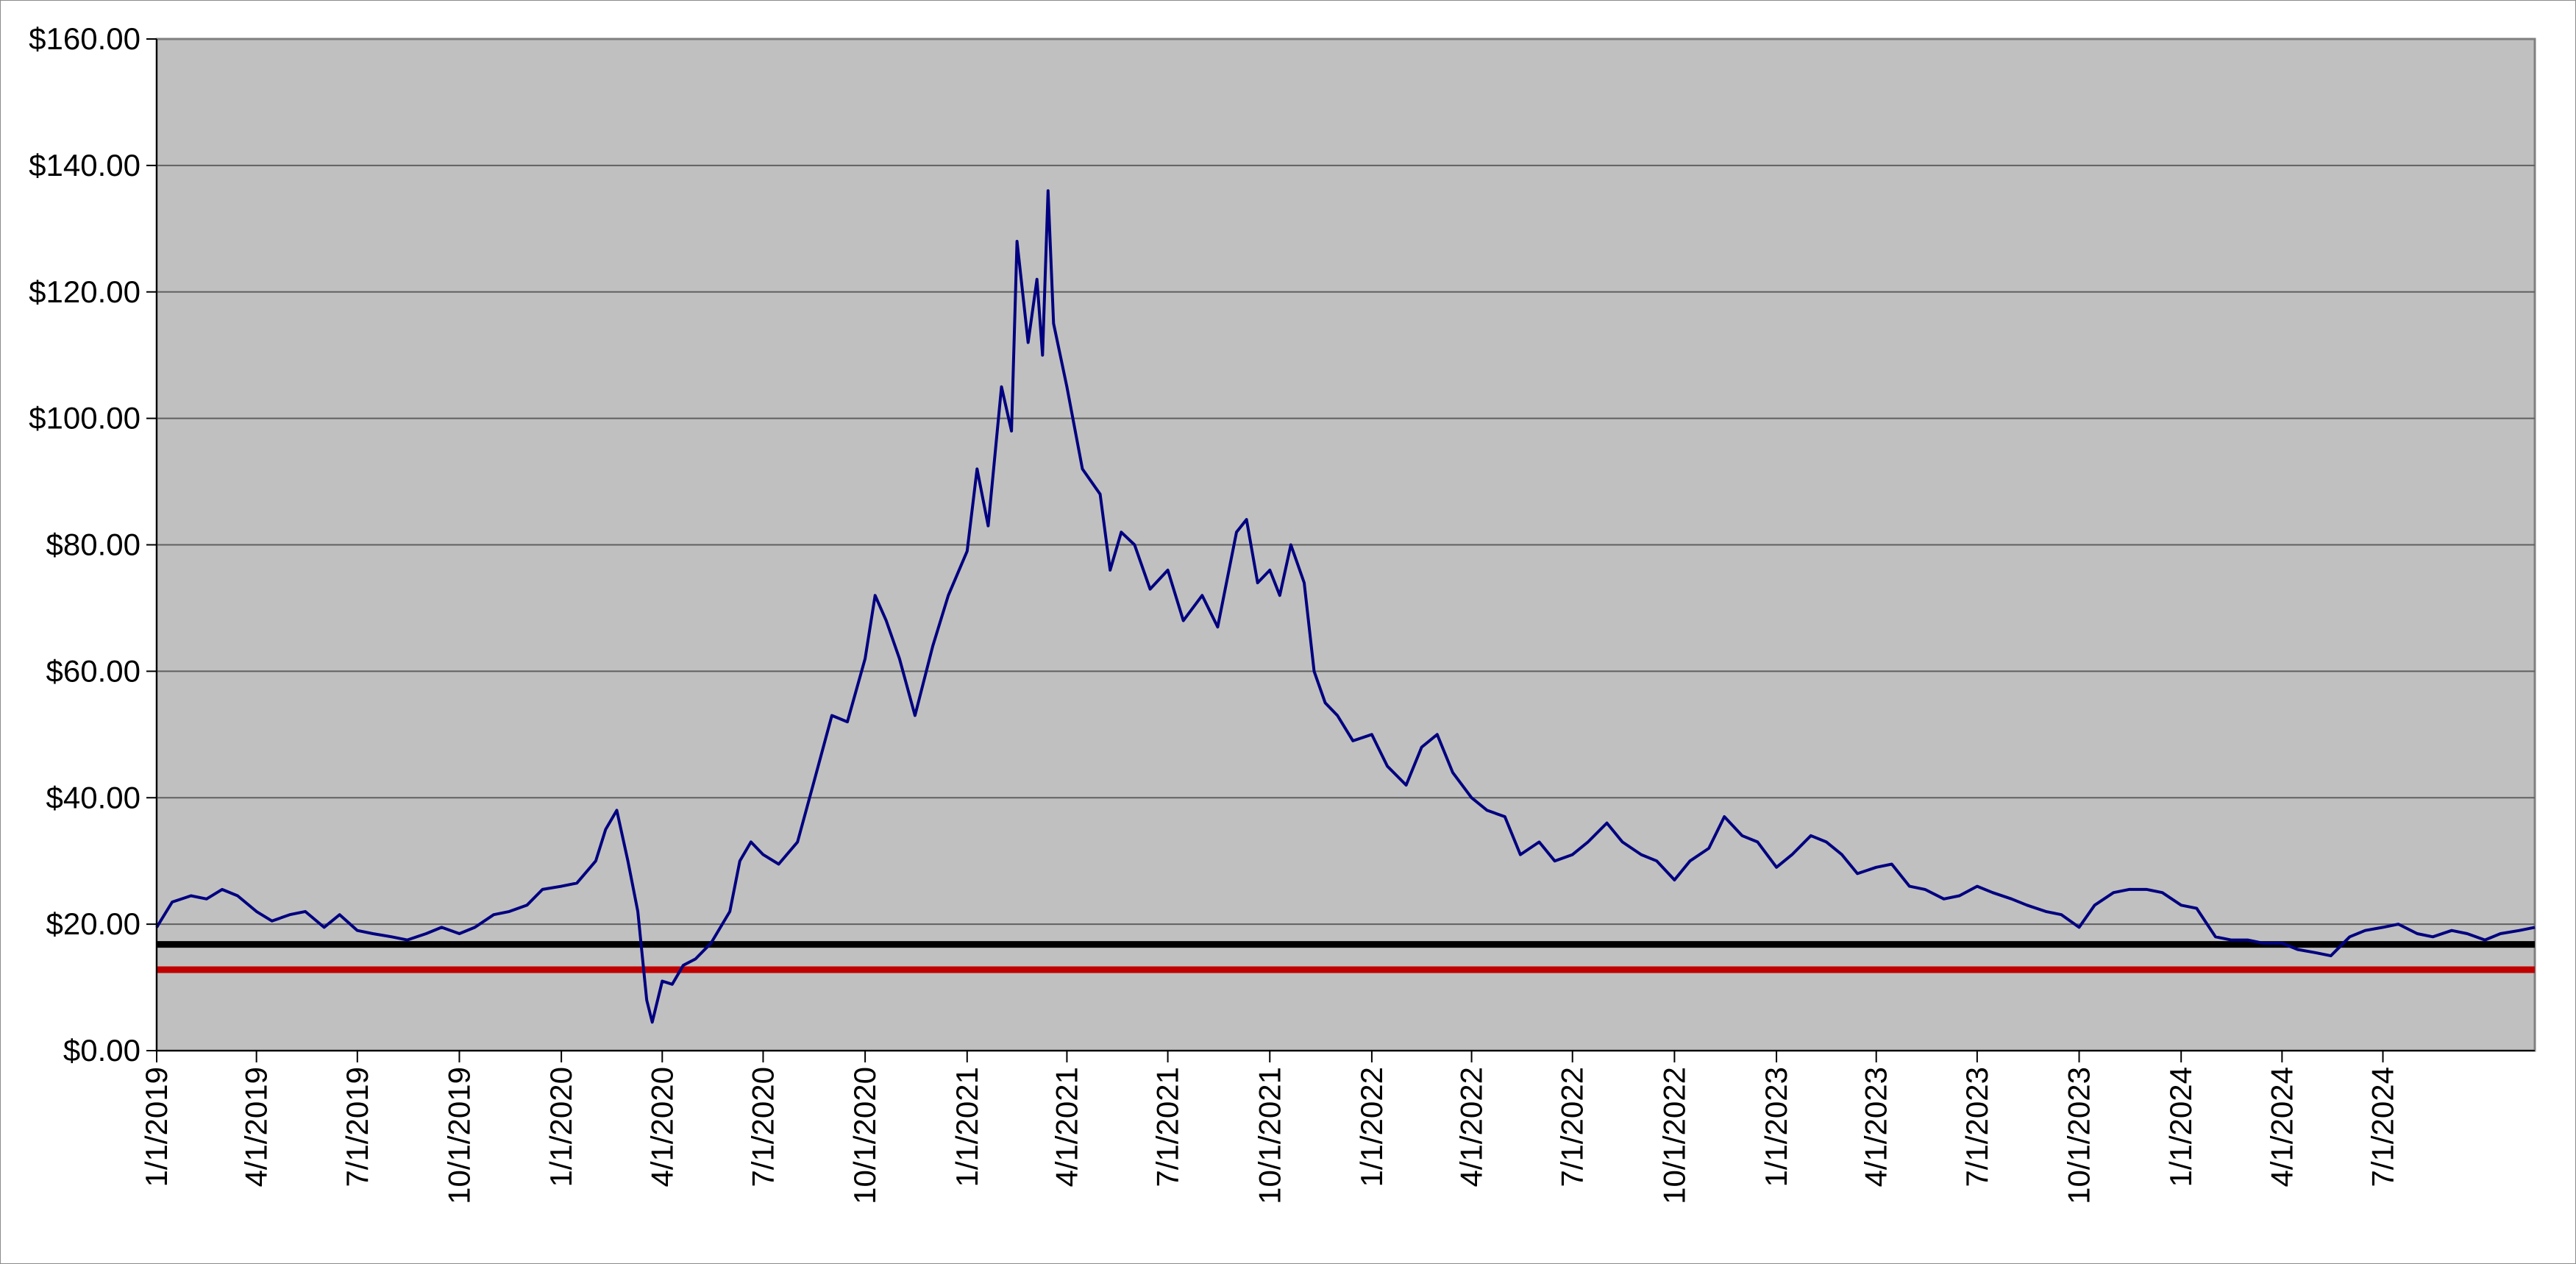  I want to click on x-tick-label: 7/1/2022, so click(1572, 1127).